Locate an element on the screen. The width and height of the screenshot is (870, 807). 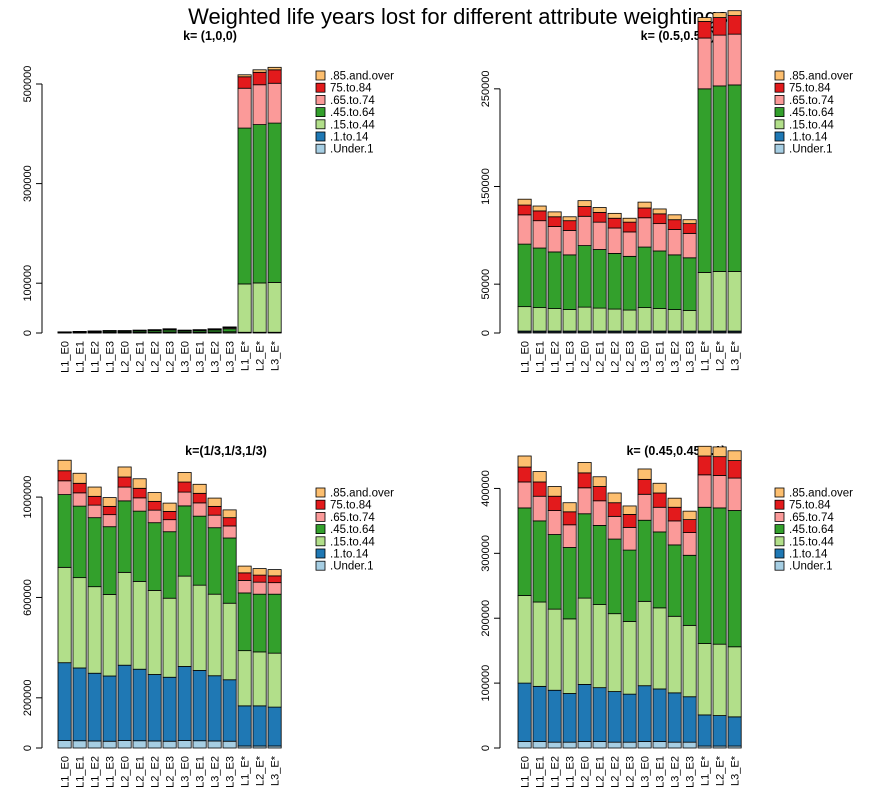
y-axis: 0 200000 600000 1000000 is located at coordinates (32, 613).